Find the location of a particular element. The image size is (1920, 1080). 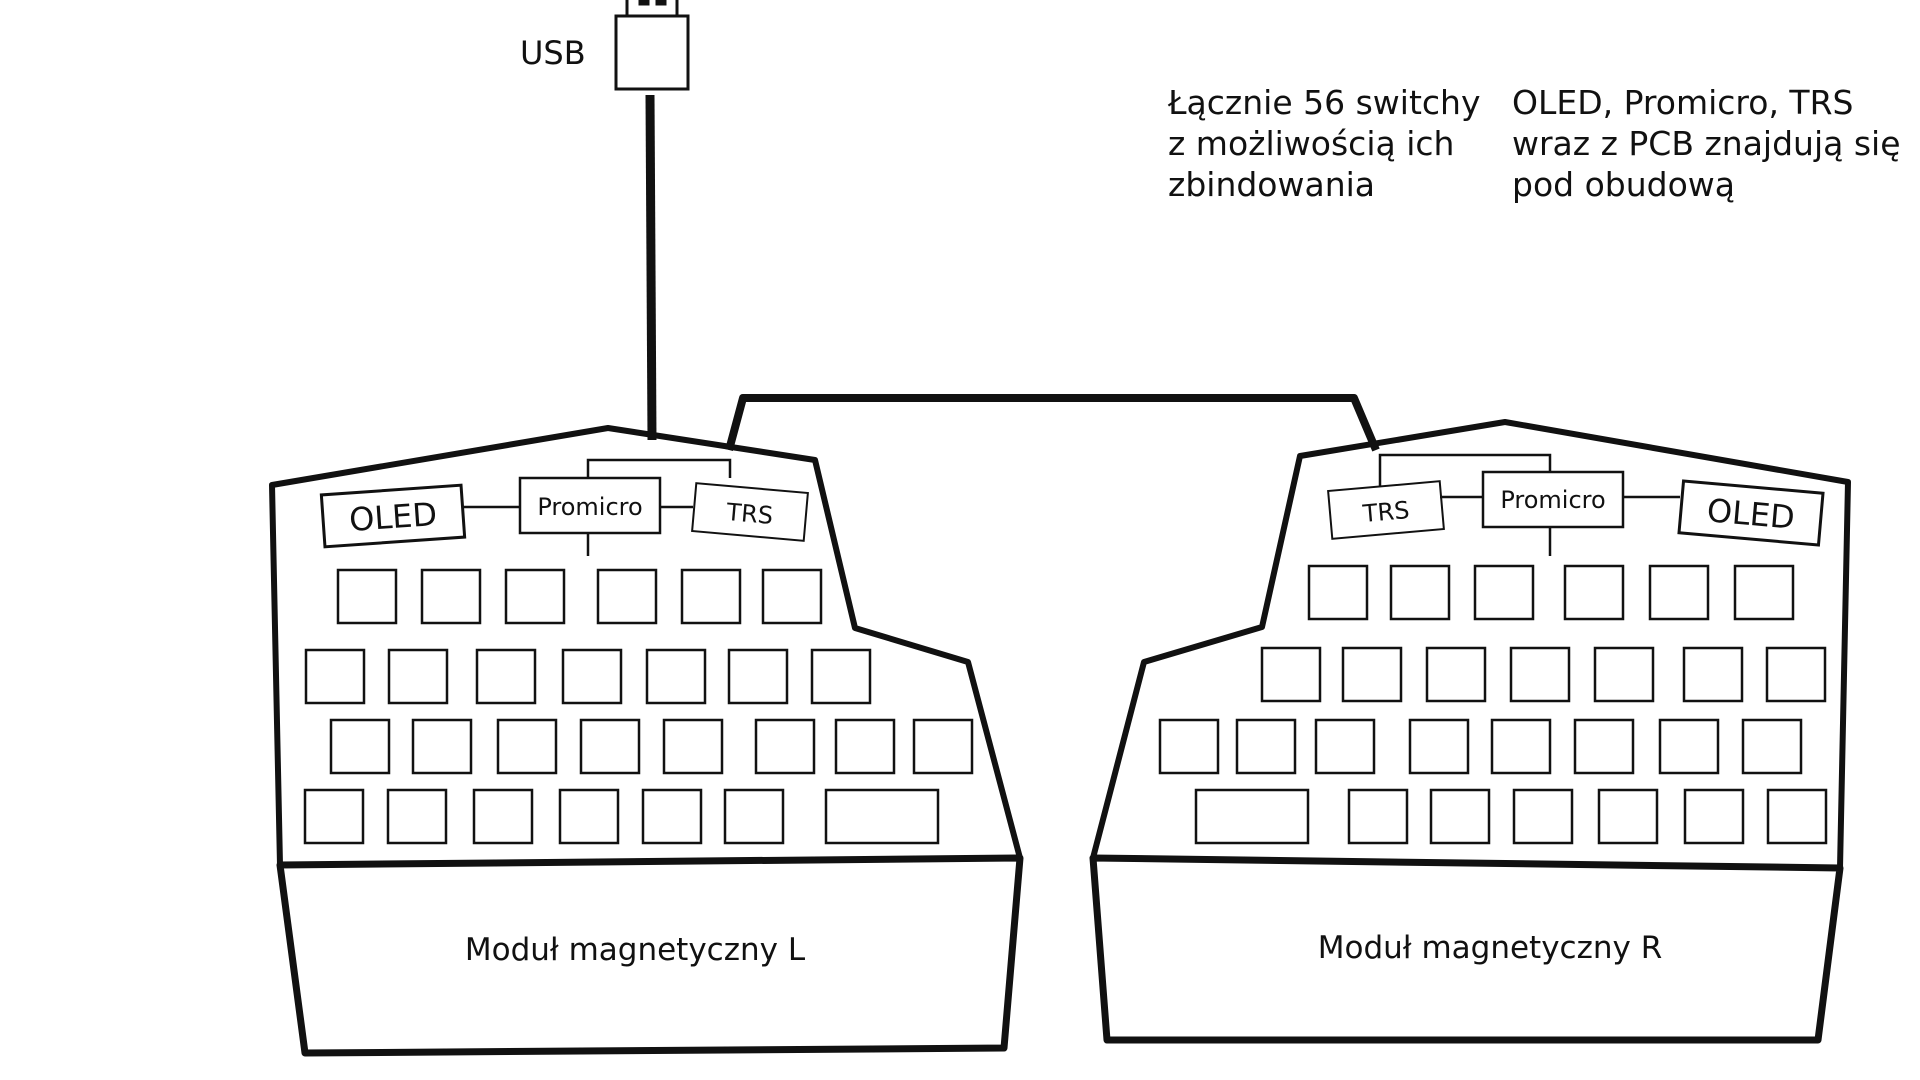

right-module-label: Moduł magnetyczny R is located at coordinates (1490, 948).